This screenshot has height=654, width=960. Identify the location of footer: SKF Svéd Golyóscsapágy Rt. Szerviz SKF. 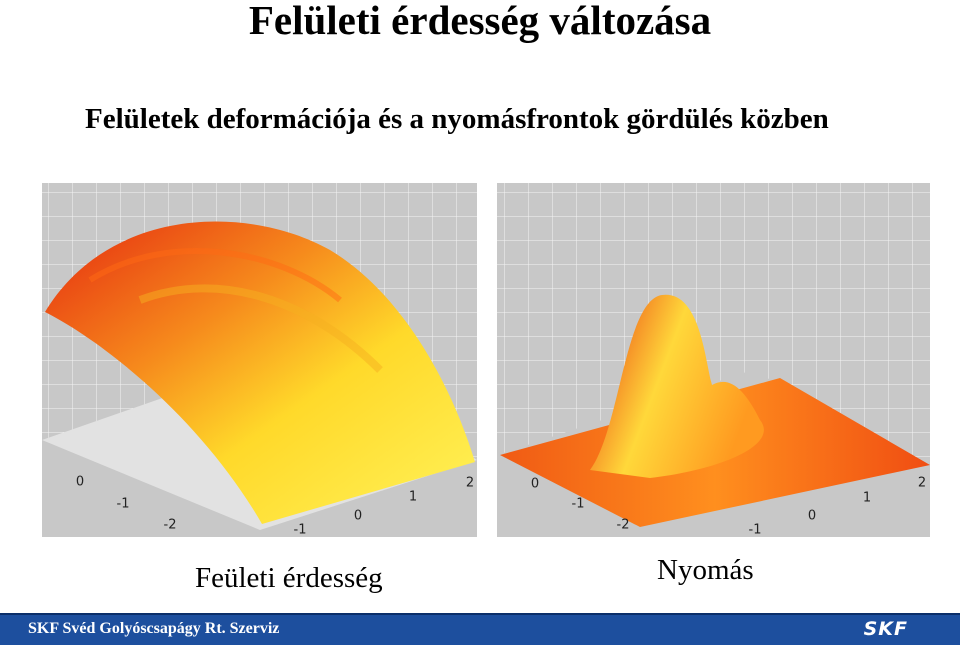
(480, 629).